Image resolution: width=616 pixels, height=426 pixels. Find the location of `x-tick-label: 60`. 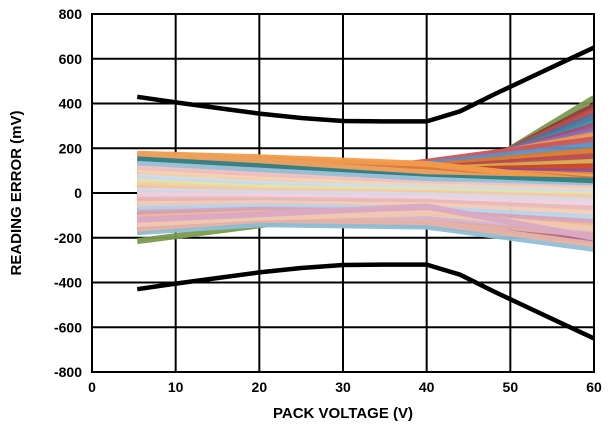

x-tick-label: 60 is located at coordinates (594, 387).